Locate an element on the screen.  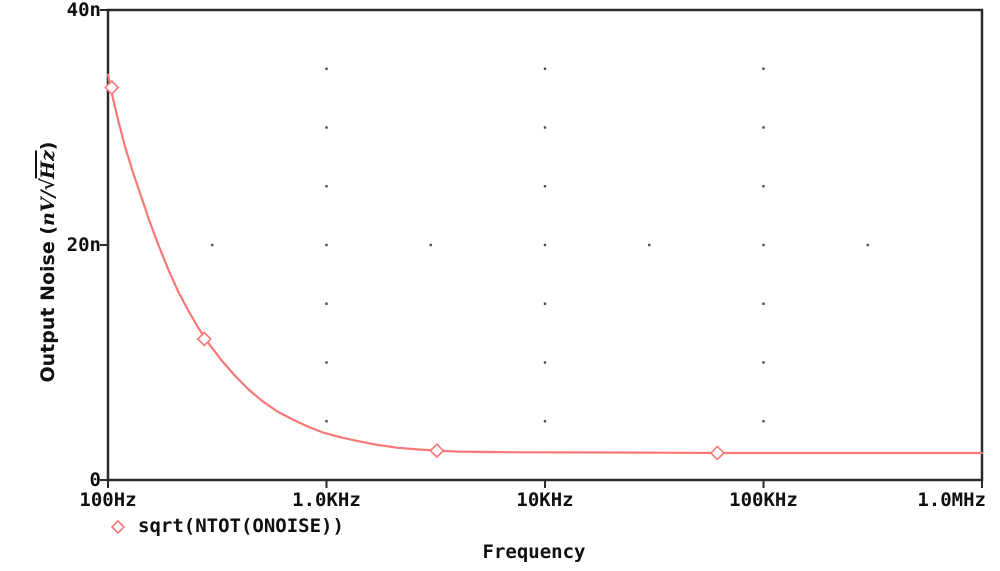
y-axis-title: Output Noise (nV/√Hz) is located at coordinates (47, 262).